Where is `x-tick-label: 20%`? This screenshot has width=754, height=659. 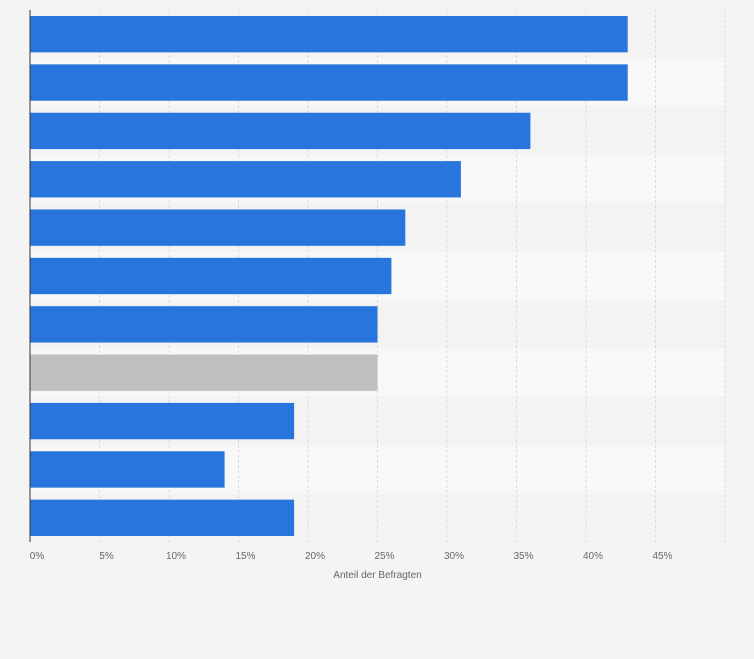
x-tick-label: 20% is located at coordinates (315, 556).